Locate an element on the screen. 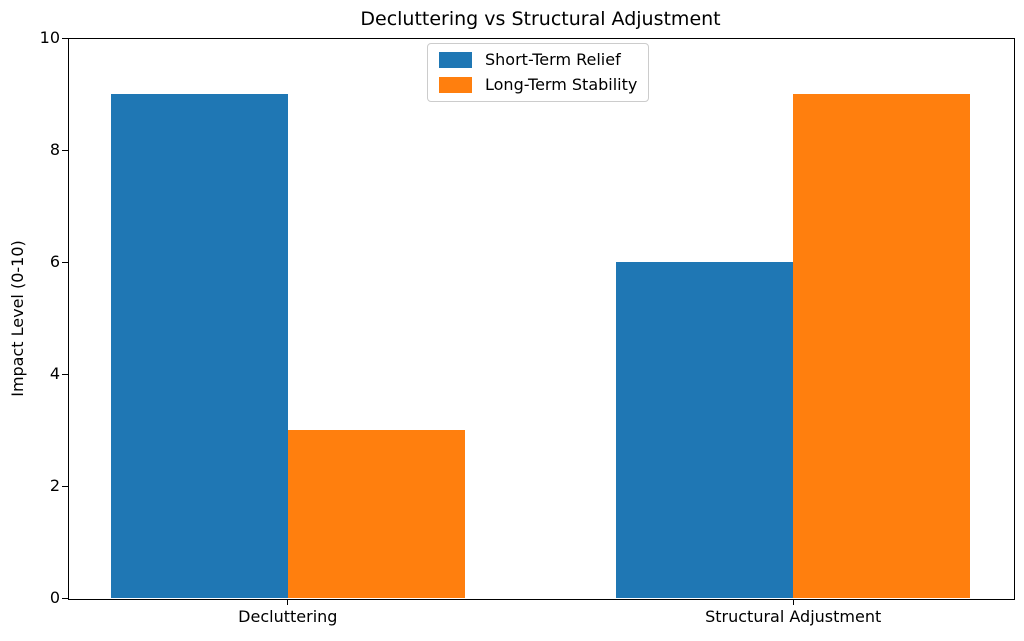  x-axis-tick-label: Decluttering is located at coordinates (288, 616).